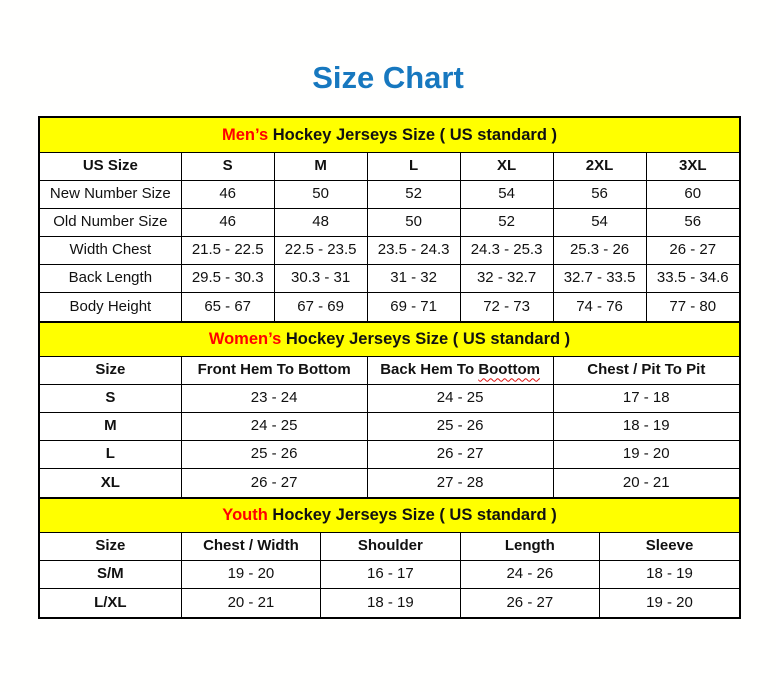  Describe the element at coordinates (110, 195) in the screenshot. I see `row-label: New Number Size` at that location.